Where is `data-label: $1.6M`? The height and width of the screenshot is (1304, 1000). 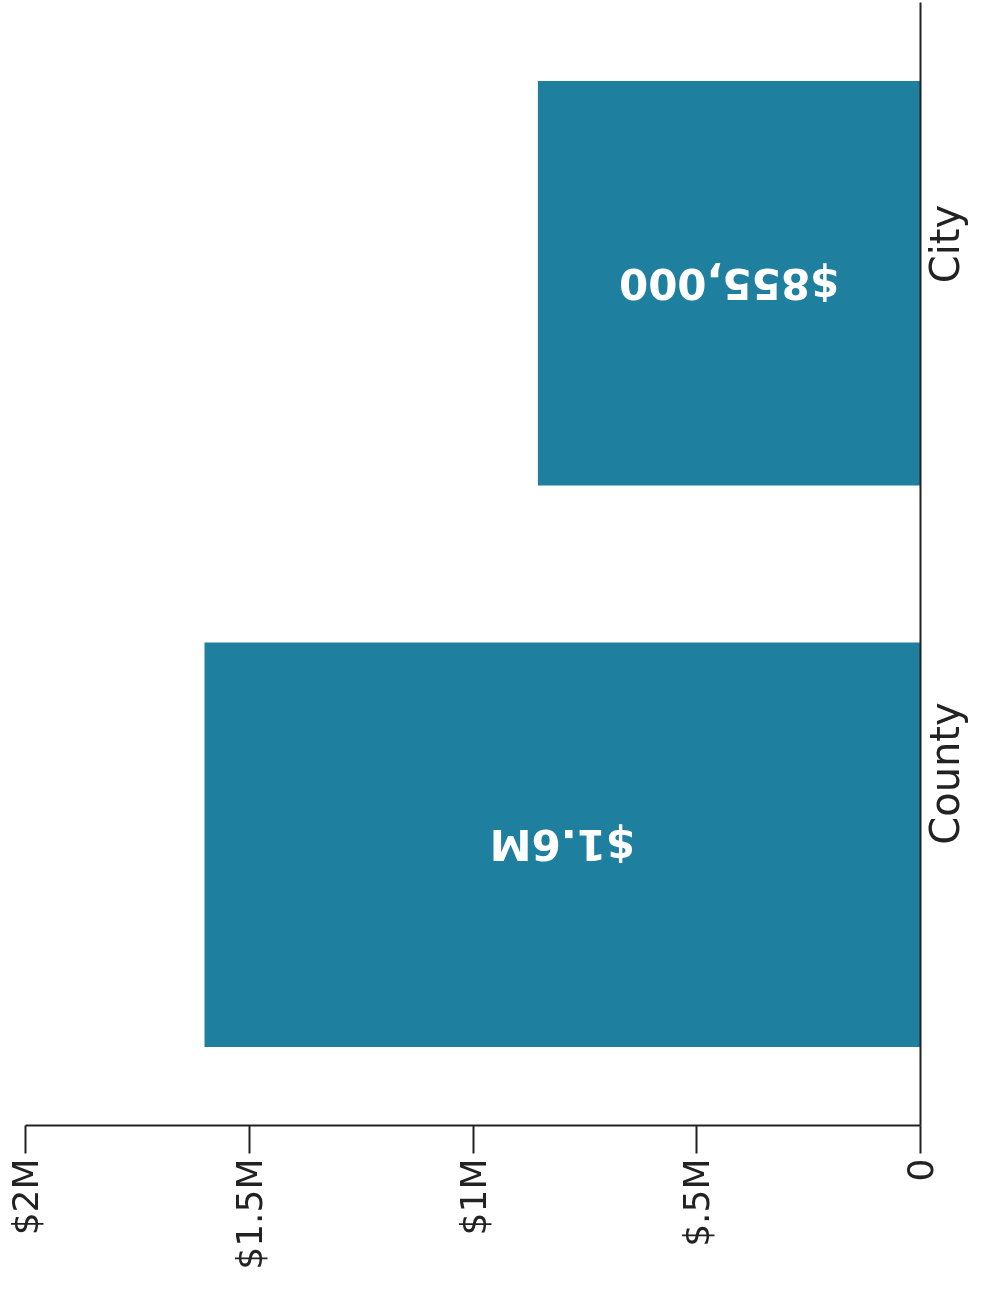
data-label: $1.6M is located at coordinates (562, 845).